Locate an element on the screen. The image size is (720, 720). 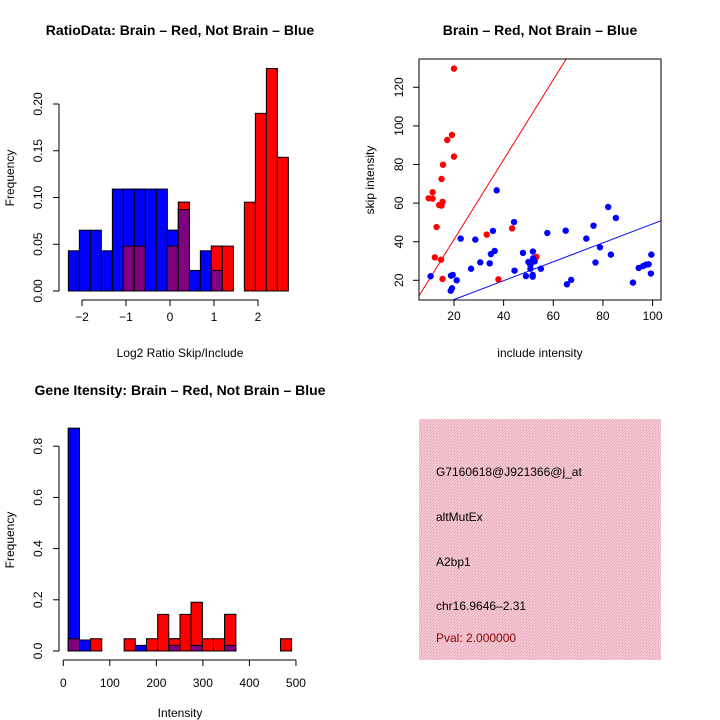
scatter-x-tick-label: 100 is located at coordinates (653, 316).